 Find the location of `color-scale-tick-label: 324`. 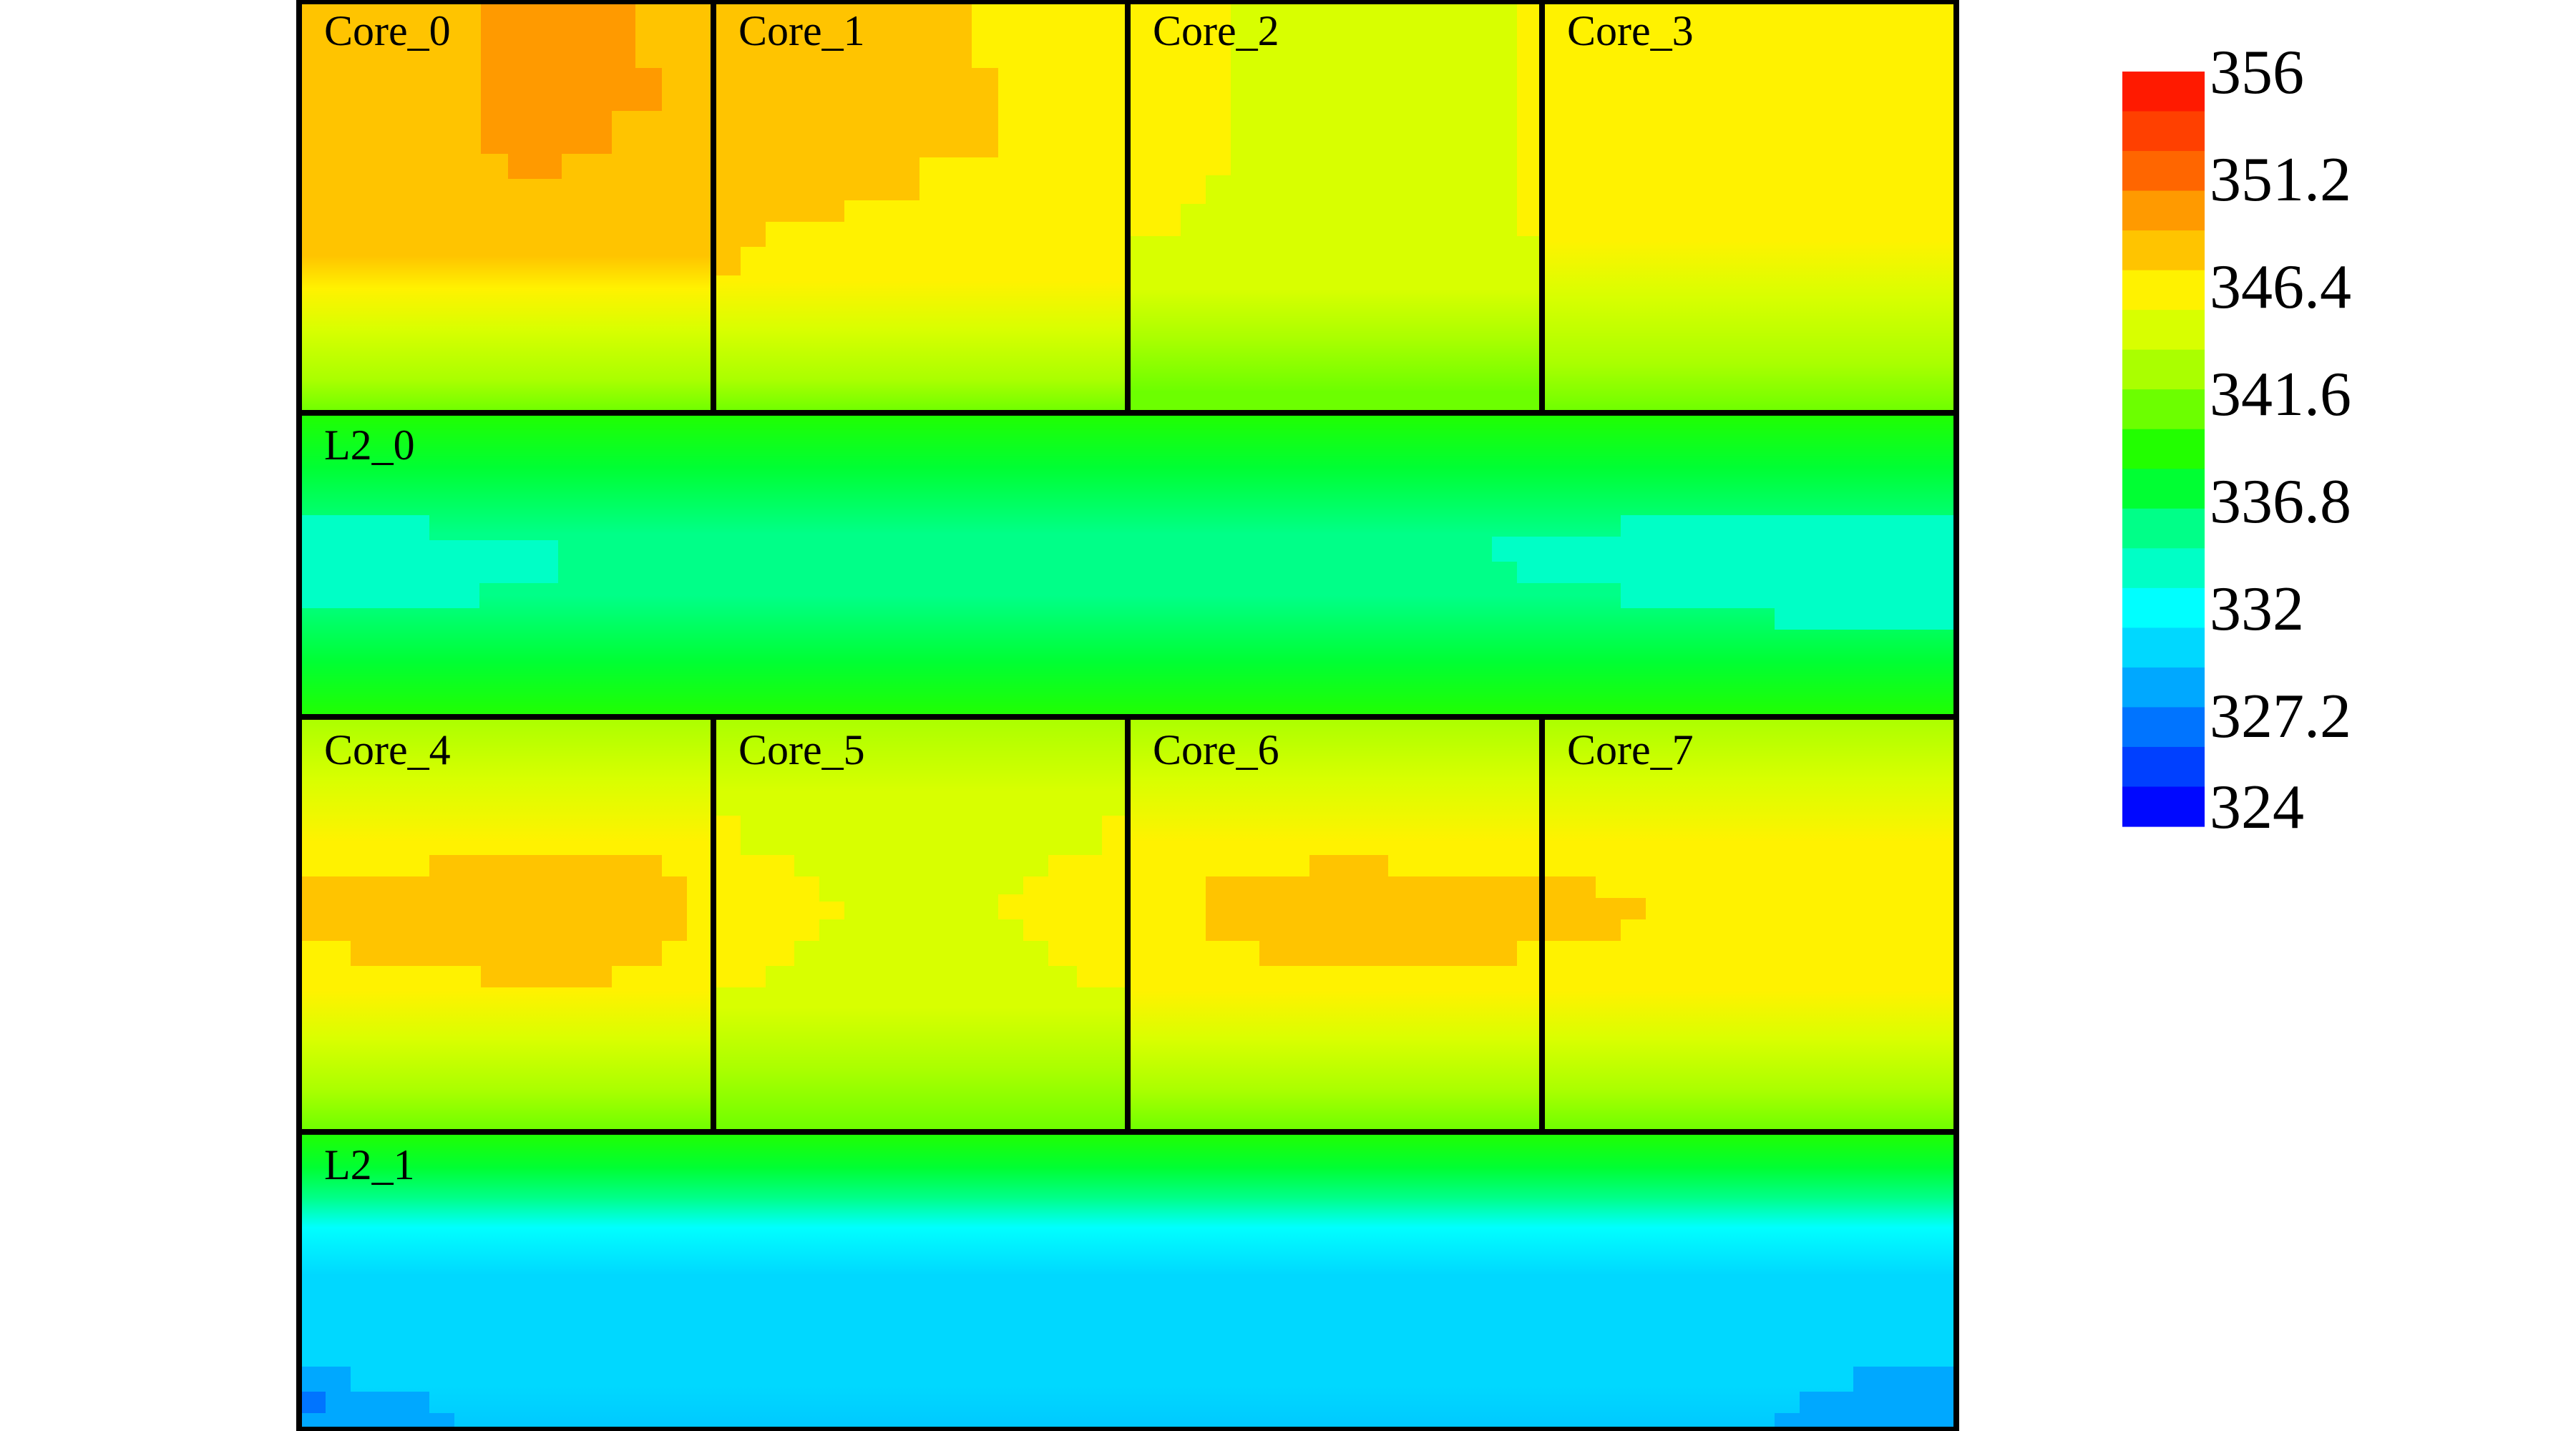

color-scale-tick-label: 324 is located at coordinates (2257, 808).